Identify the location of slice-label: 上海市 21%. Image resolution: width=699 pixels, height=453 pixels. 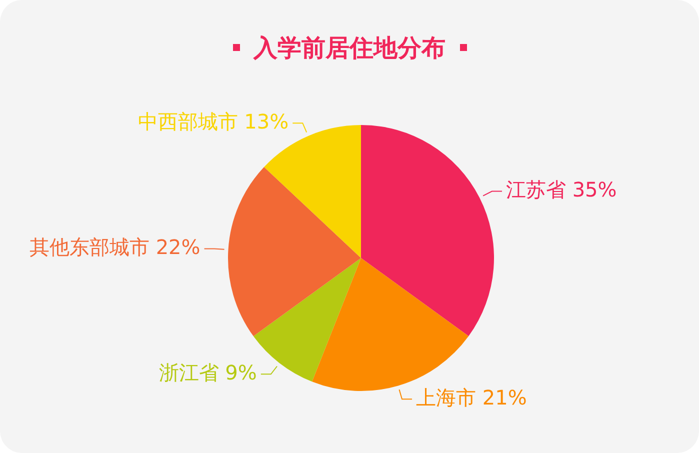
(471, 397).